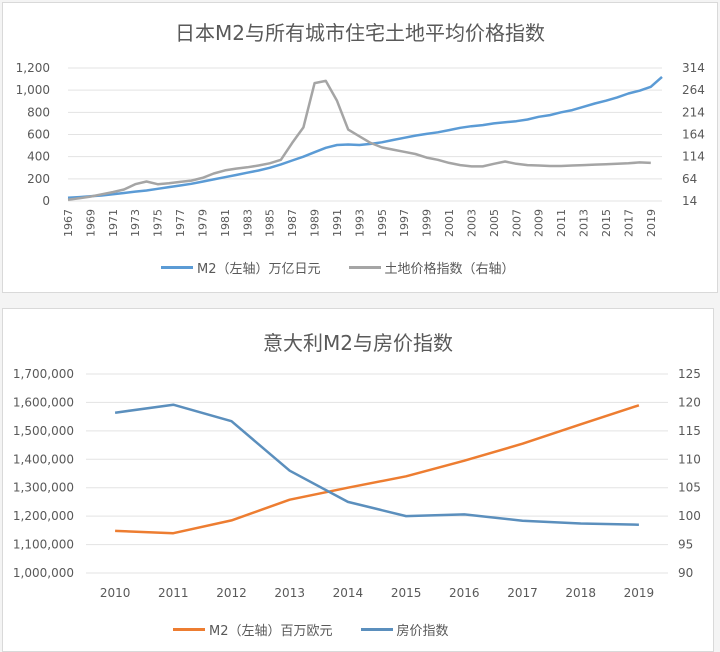  Describe the element at coordinates (270, 223) in the screenshot. I see `x-tick-label: 1985` at that location.